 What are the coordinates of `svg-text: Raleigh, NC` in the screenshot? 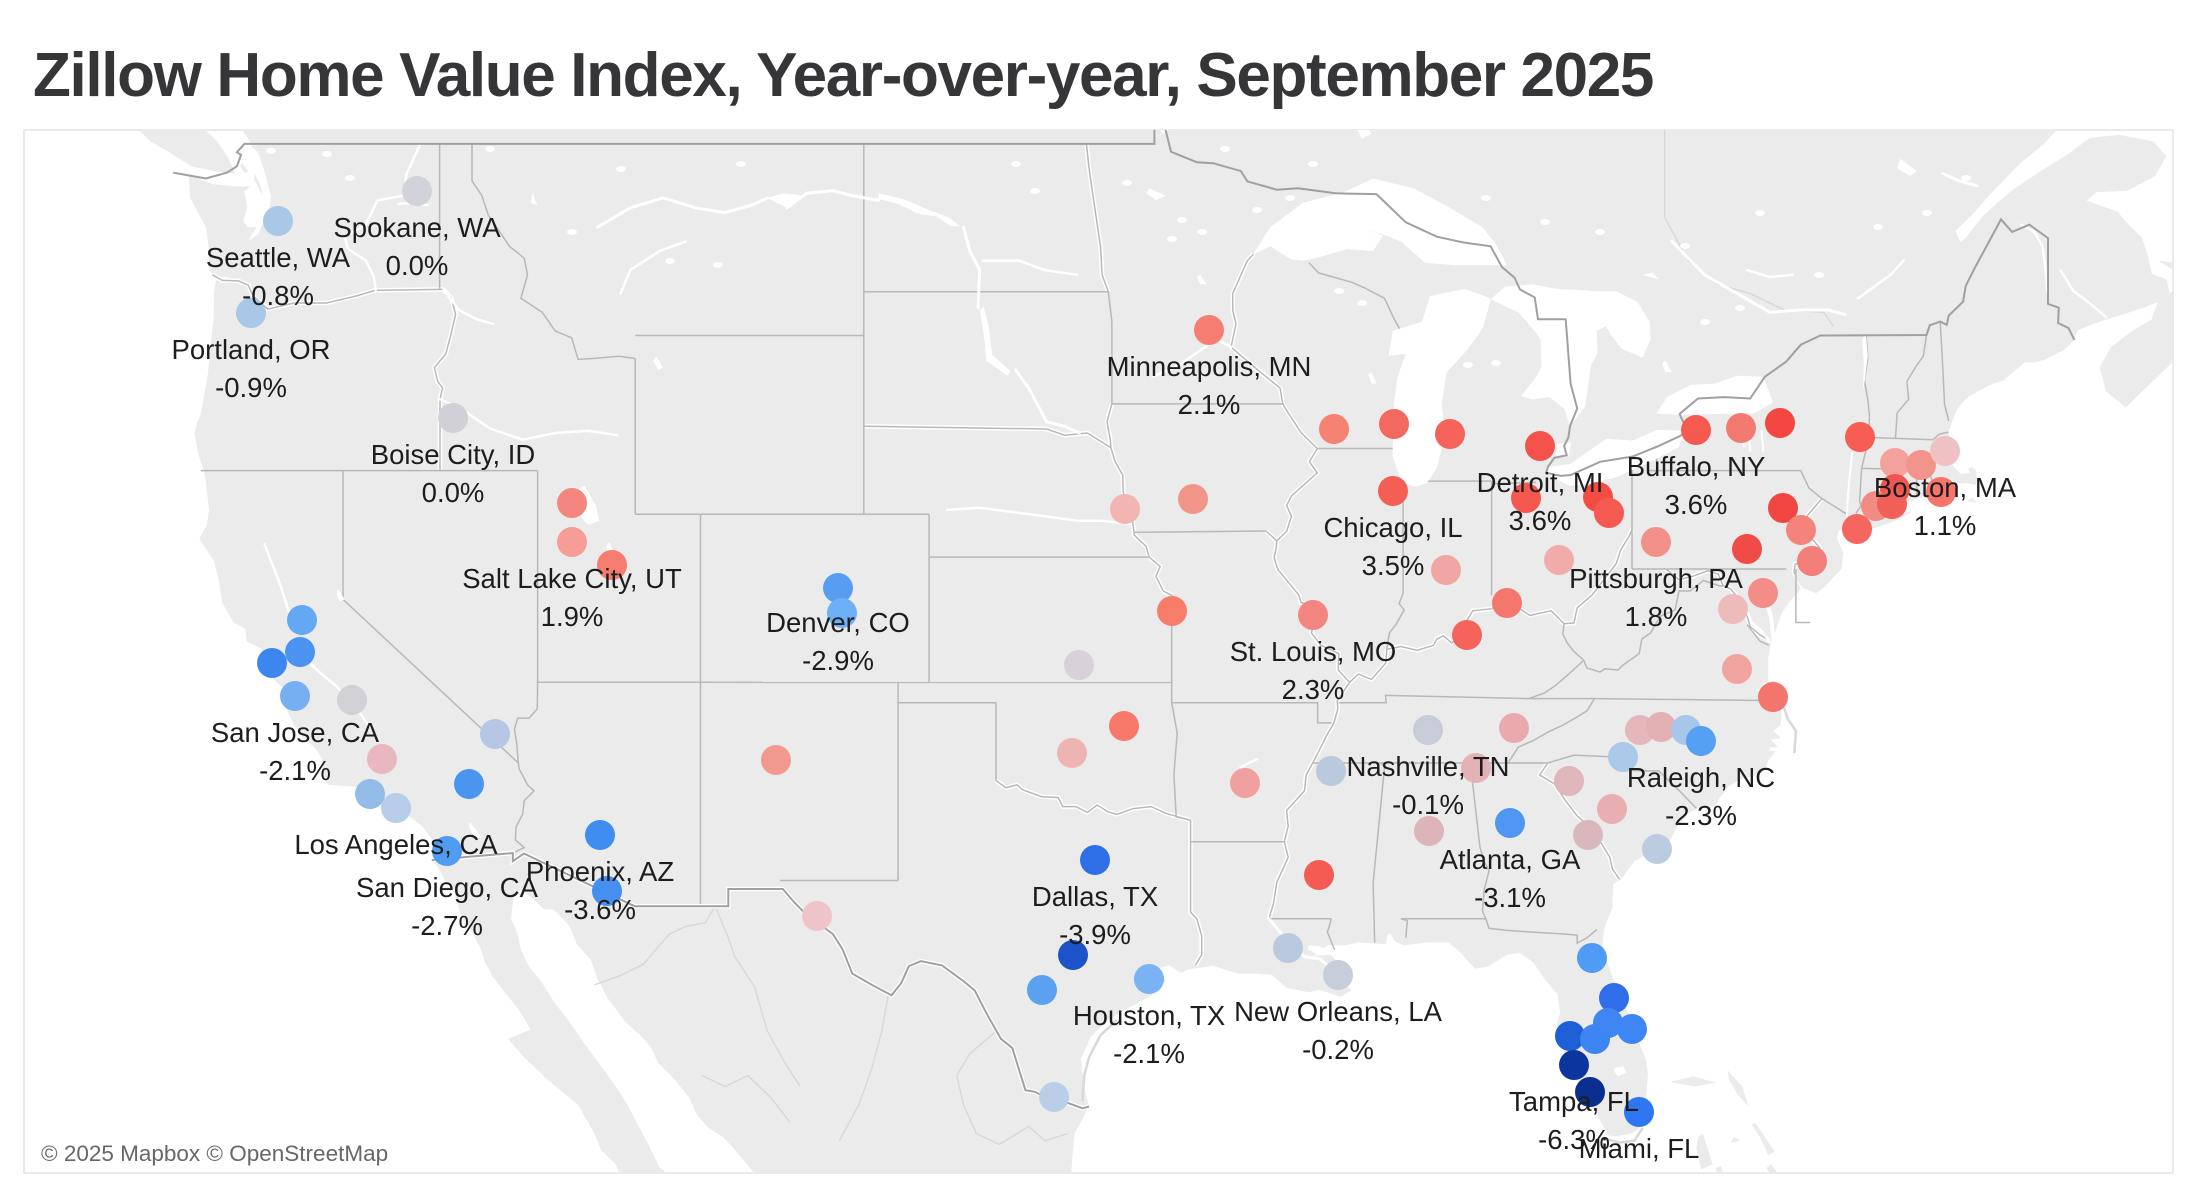 It's located at (1701, 777).